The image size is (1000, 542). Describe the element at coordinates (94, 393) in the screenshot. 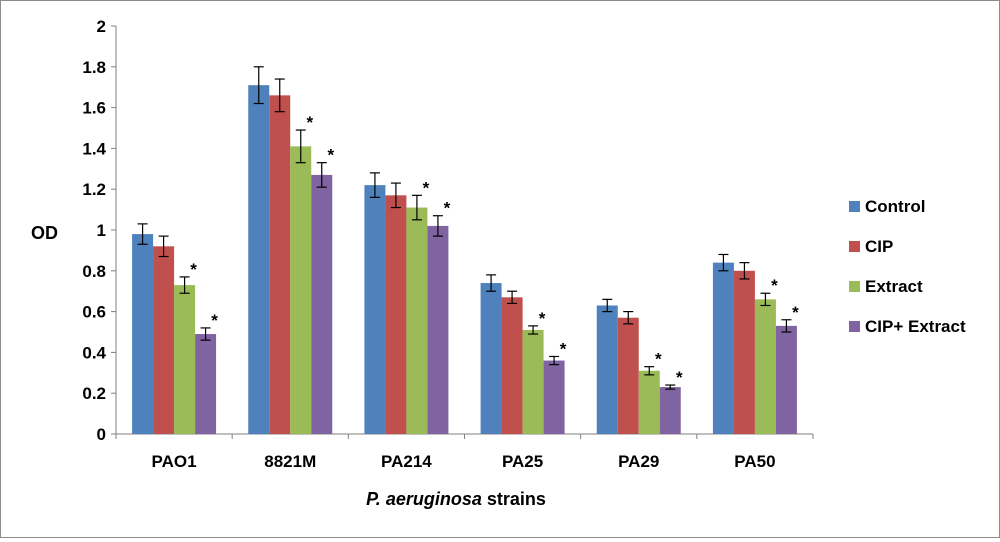

I see `y-tick-label: 0.2` at that location.